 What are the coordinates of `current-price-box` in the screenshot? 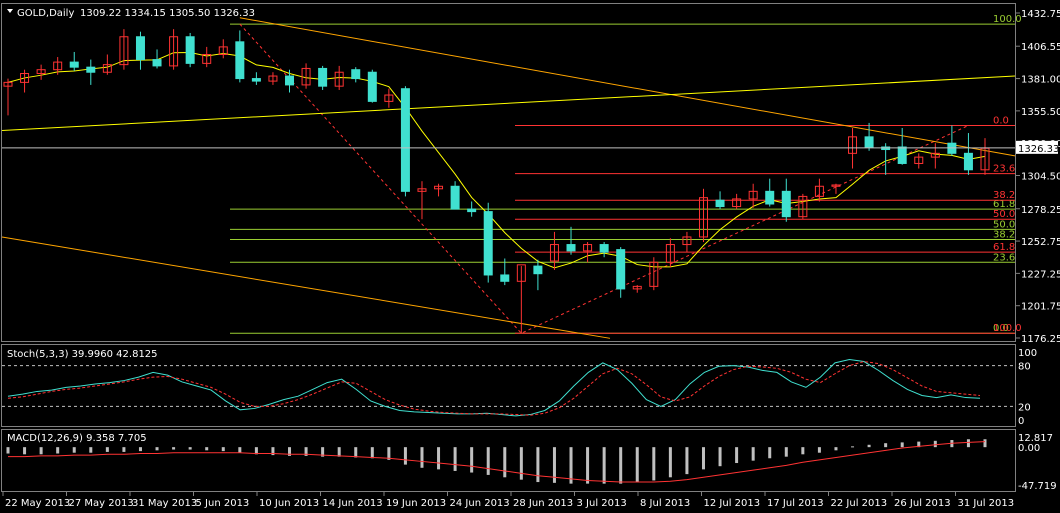 It's located at (1037, 147).